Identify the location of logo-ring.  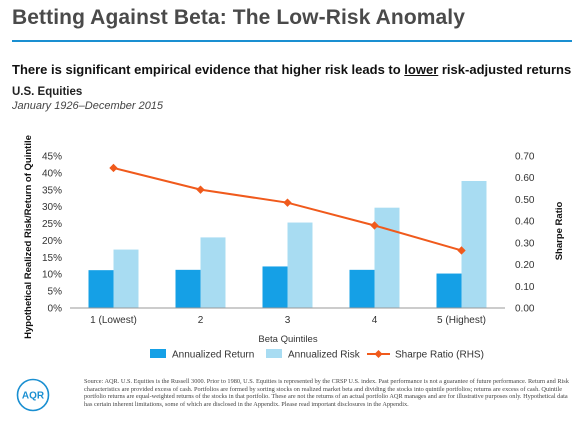
(33, 395).